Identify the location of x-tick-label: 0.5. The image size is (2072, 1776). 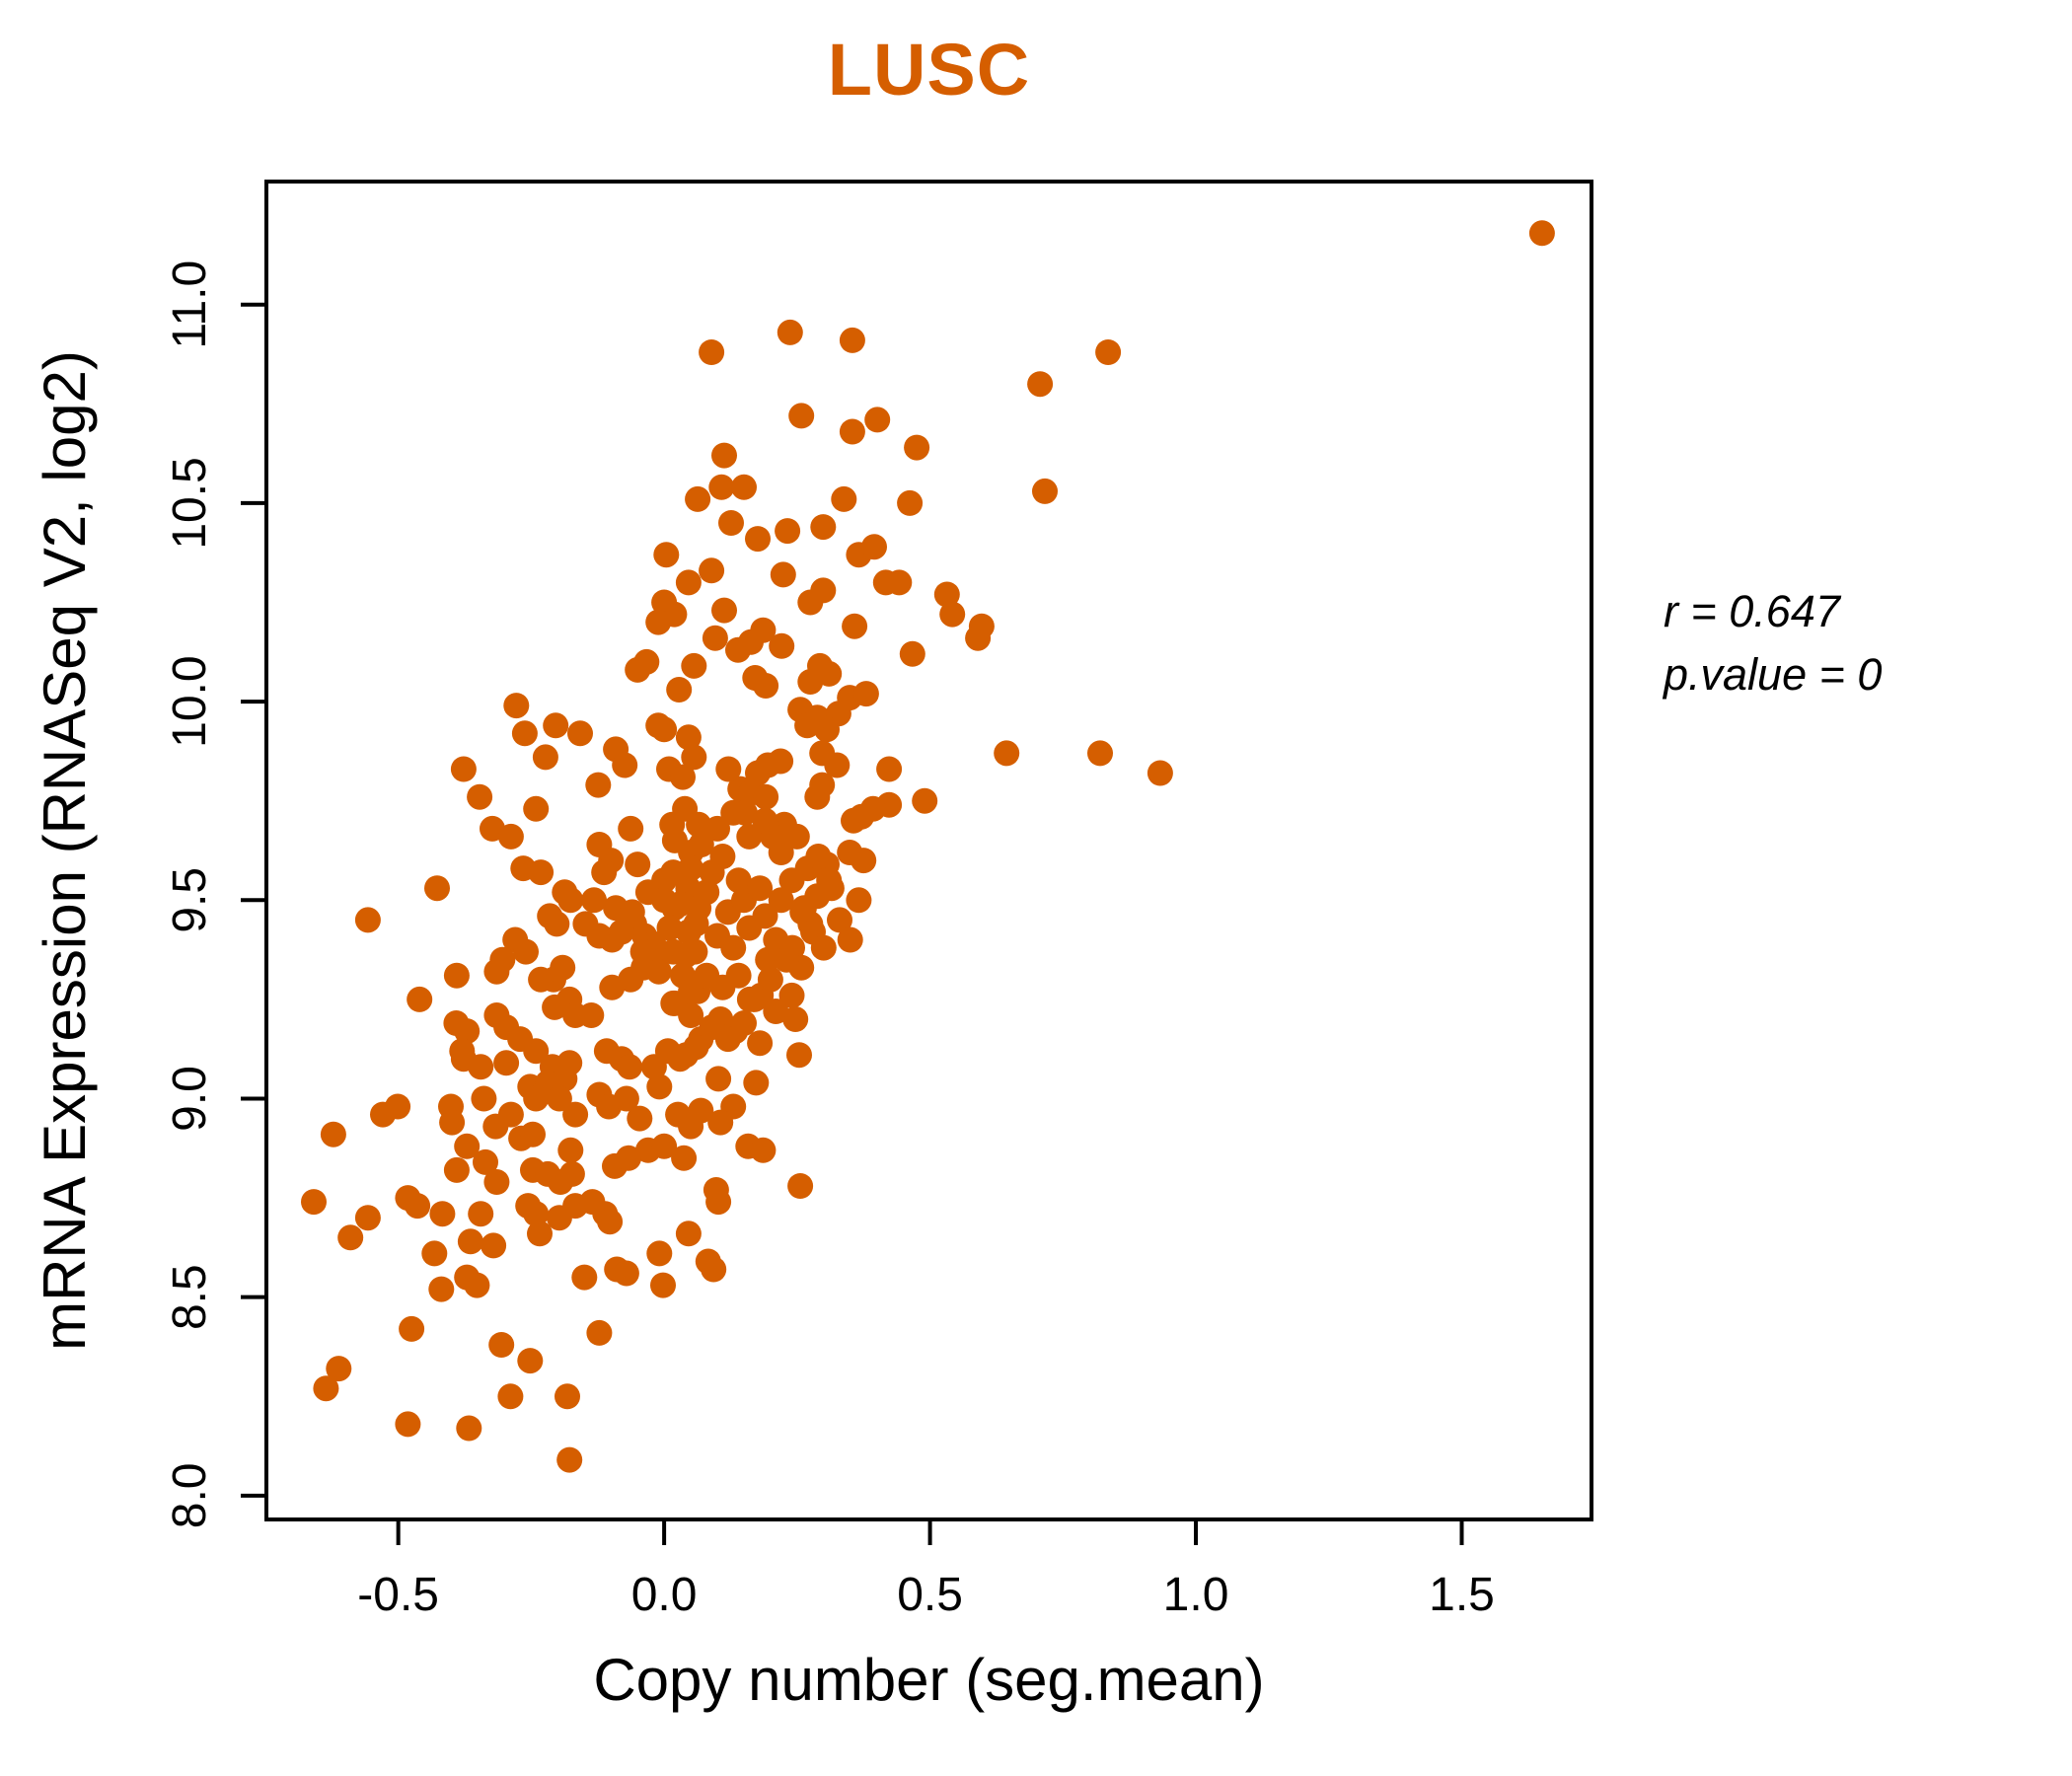
(930, 1595).